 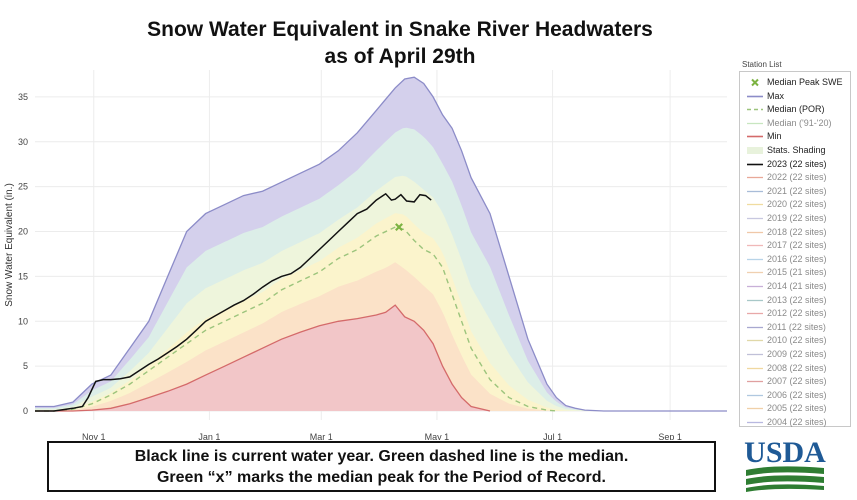 I want to click on legend-item: 2022 (22 sites), so click(x=796, y=177).